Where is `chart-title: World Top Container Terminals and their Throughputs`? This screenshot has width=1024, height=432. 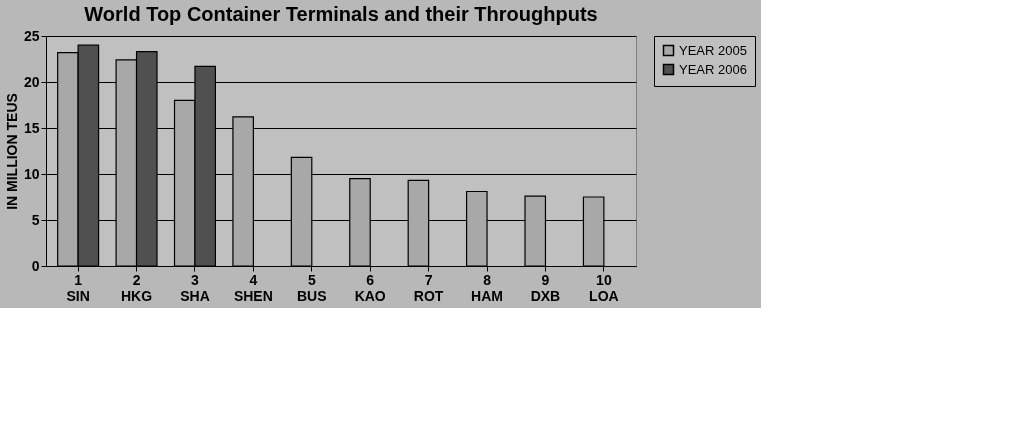
chart-title: World Top Container Terminals and their Throughputs is located at coordinates (341, 14).